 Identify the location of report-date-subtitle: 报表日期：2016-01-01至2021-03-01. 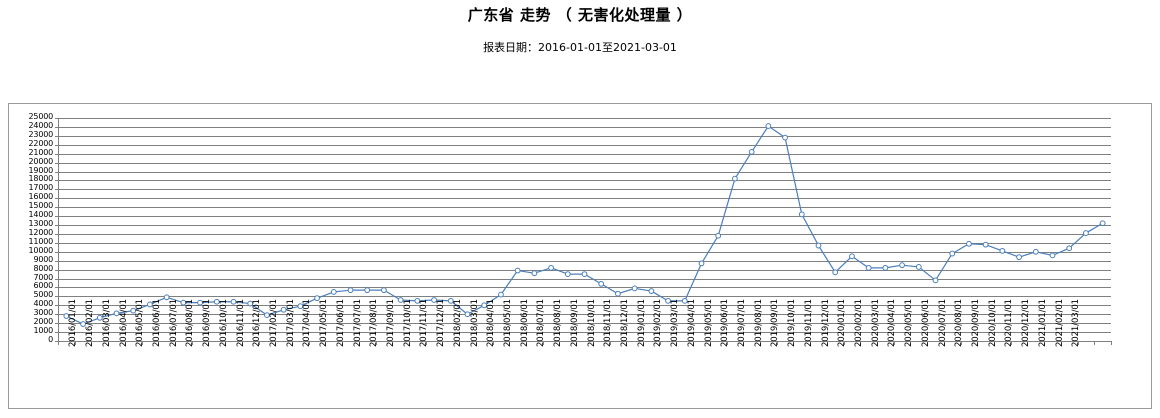
(580, 47).